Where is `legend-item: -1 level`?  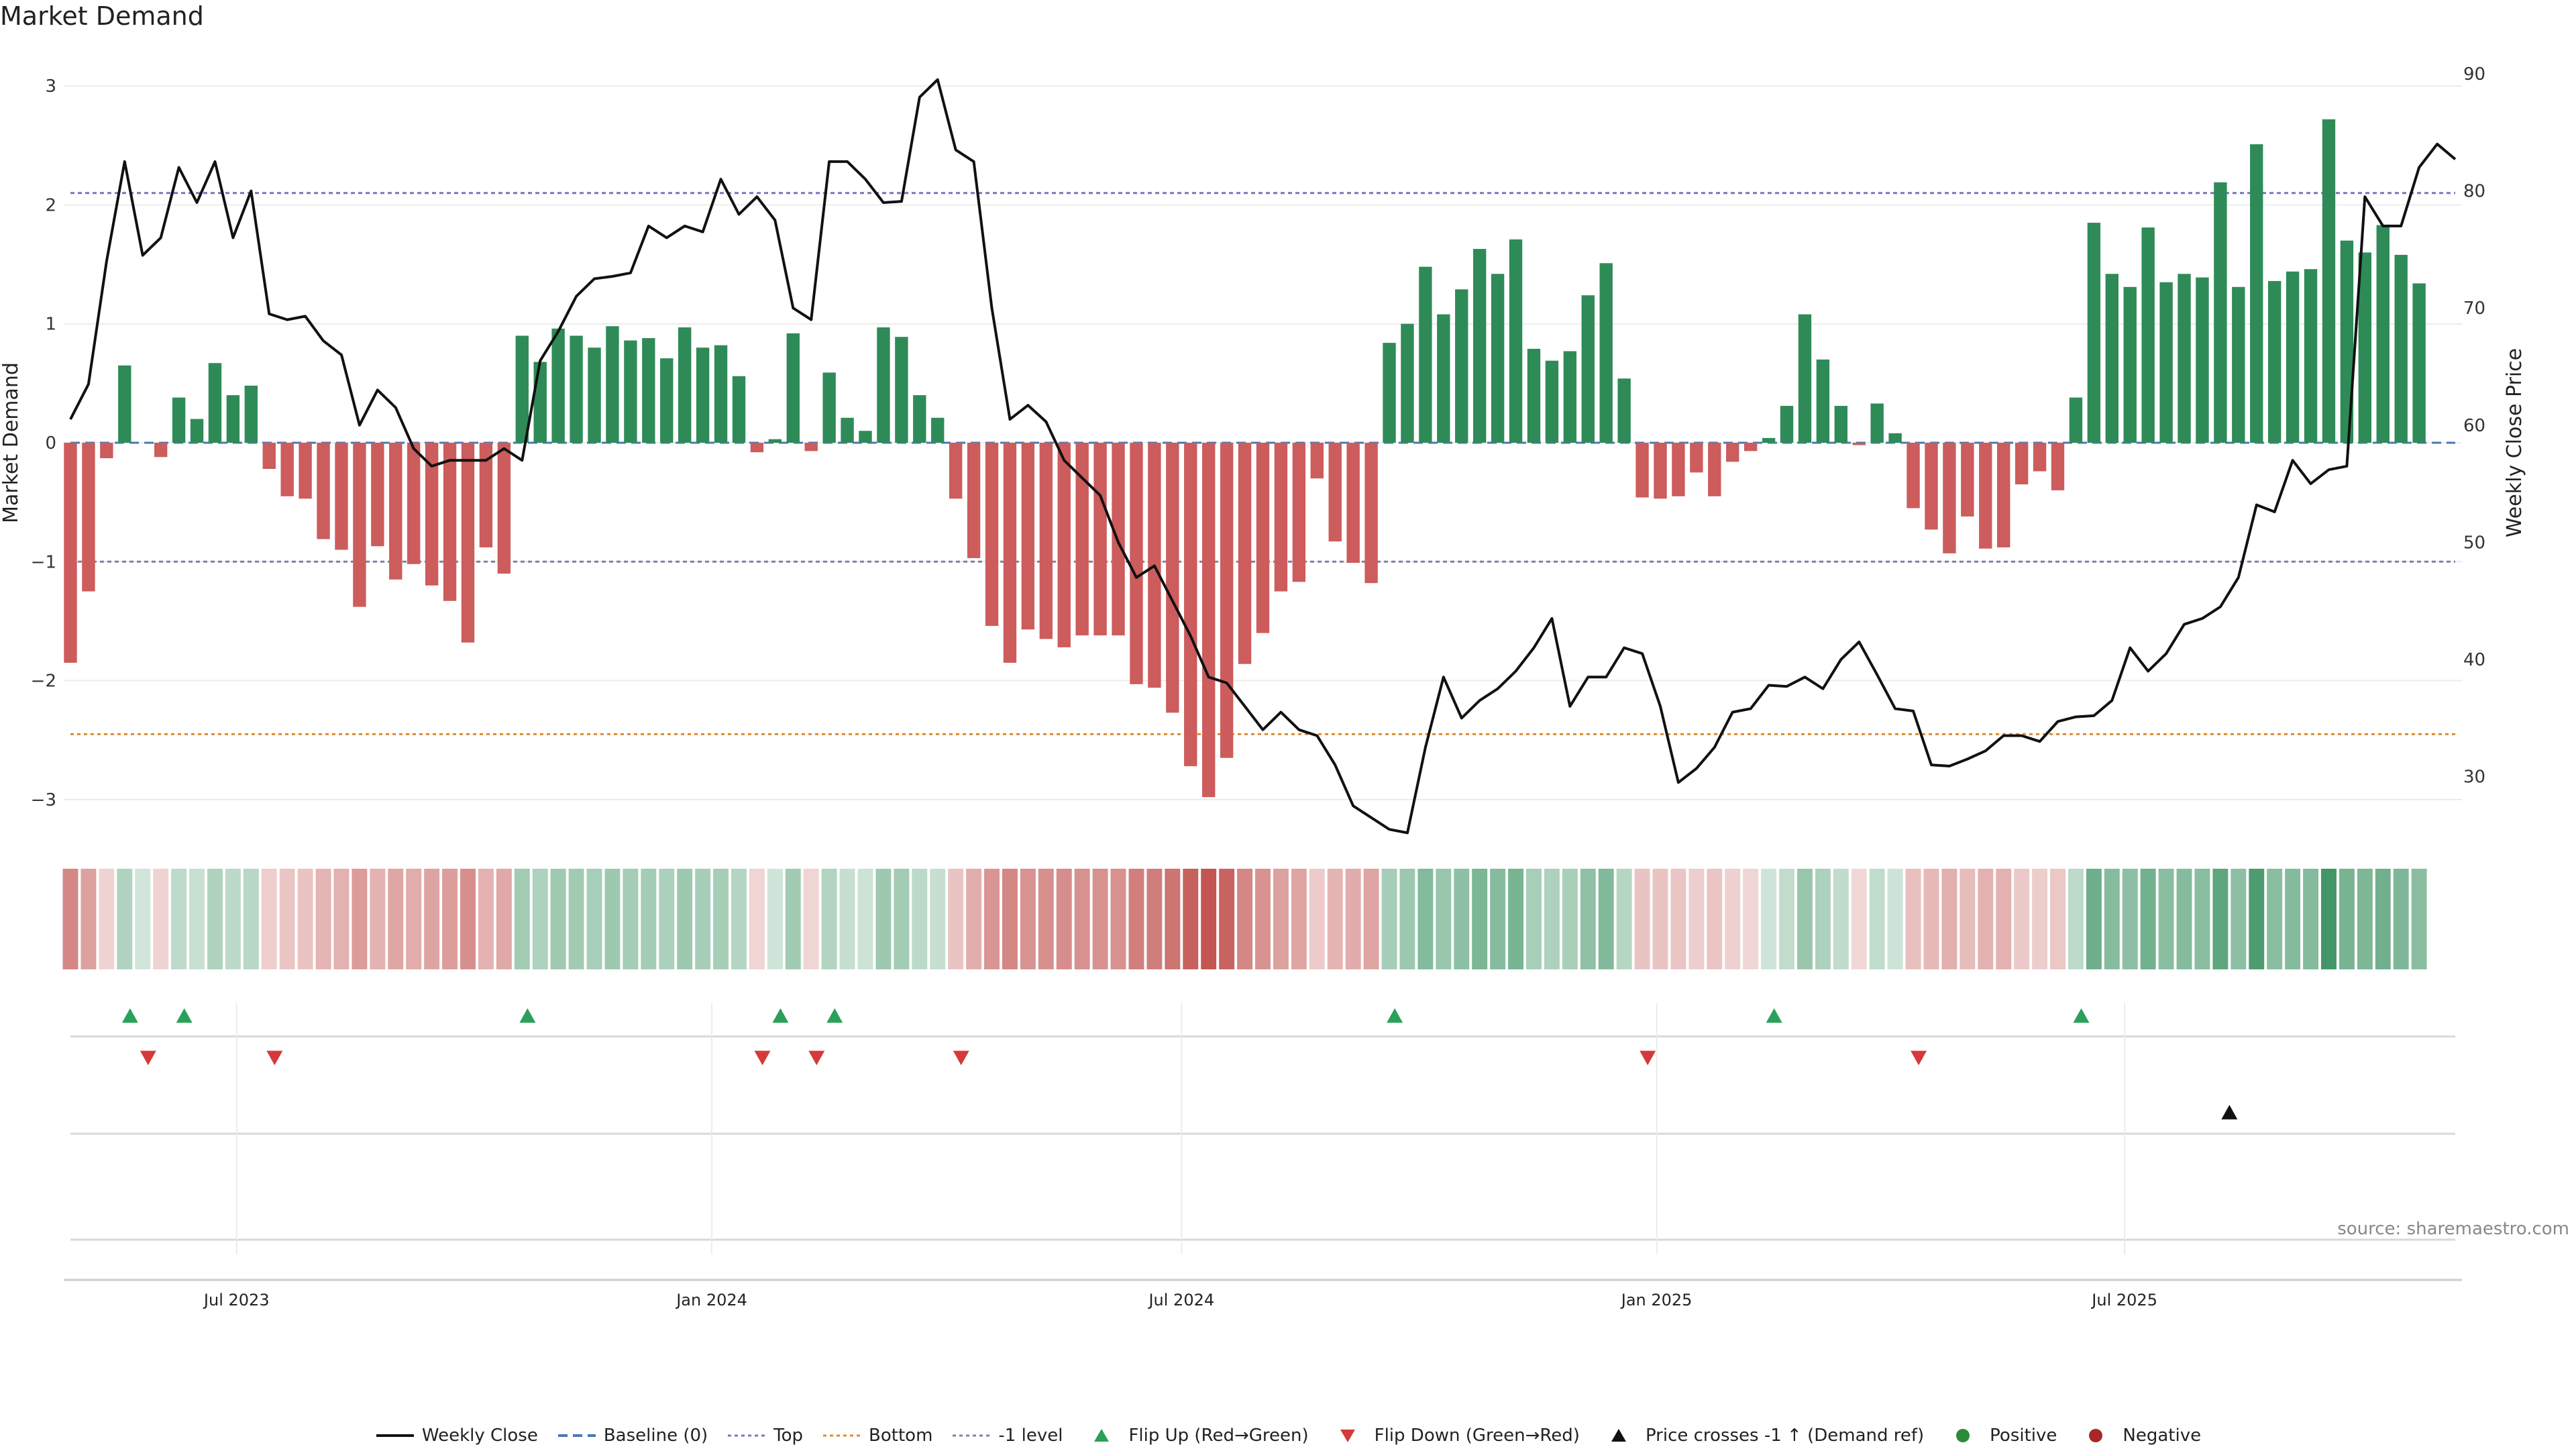
legend-item: -1 level is located at coordinates (1007, 1436).